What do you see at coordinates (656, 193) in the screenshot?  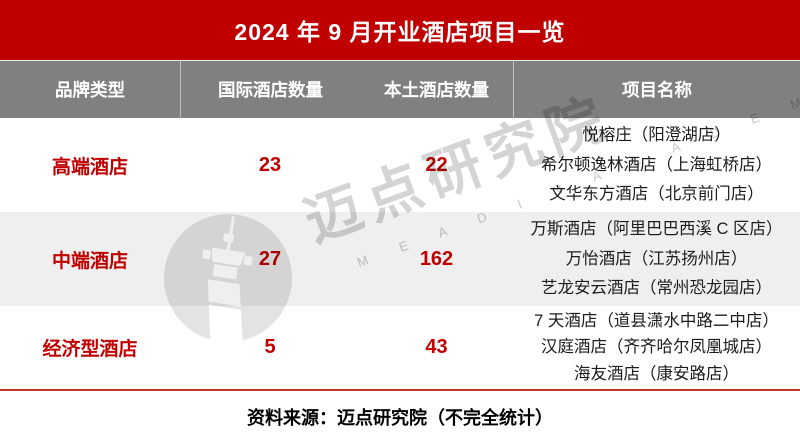 I see `project-name: 文华东方酒店（北京前门店）` at bounding box center [656, 193].